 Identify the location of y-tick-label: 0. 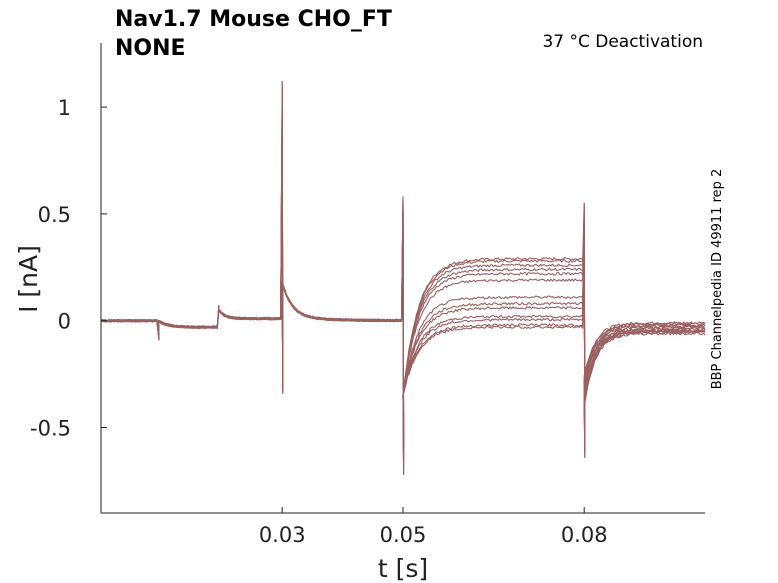
(64, 322).